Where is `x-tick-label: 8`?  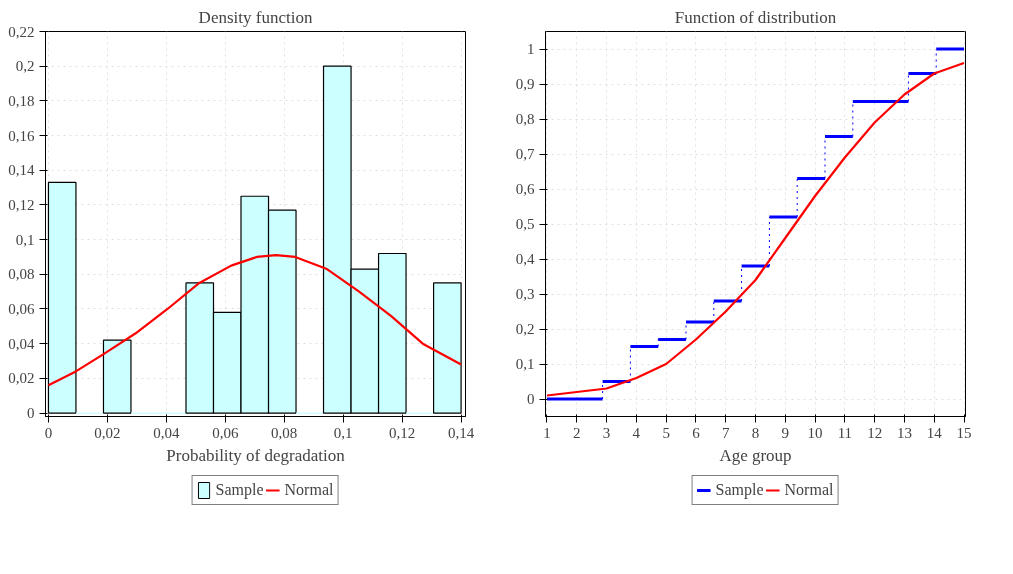
x-tick-label: 8 is located at coordinates (755, 432).